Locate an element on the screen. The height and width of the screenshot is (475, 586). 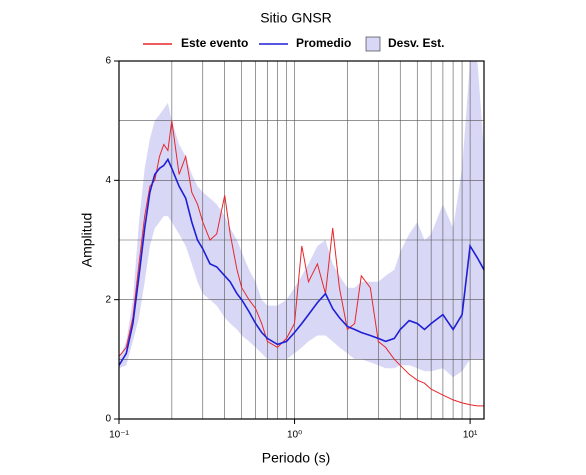
y-tick-label: 0 is located at coordinates (108, 419).